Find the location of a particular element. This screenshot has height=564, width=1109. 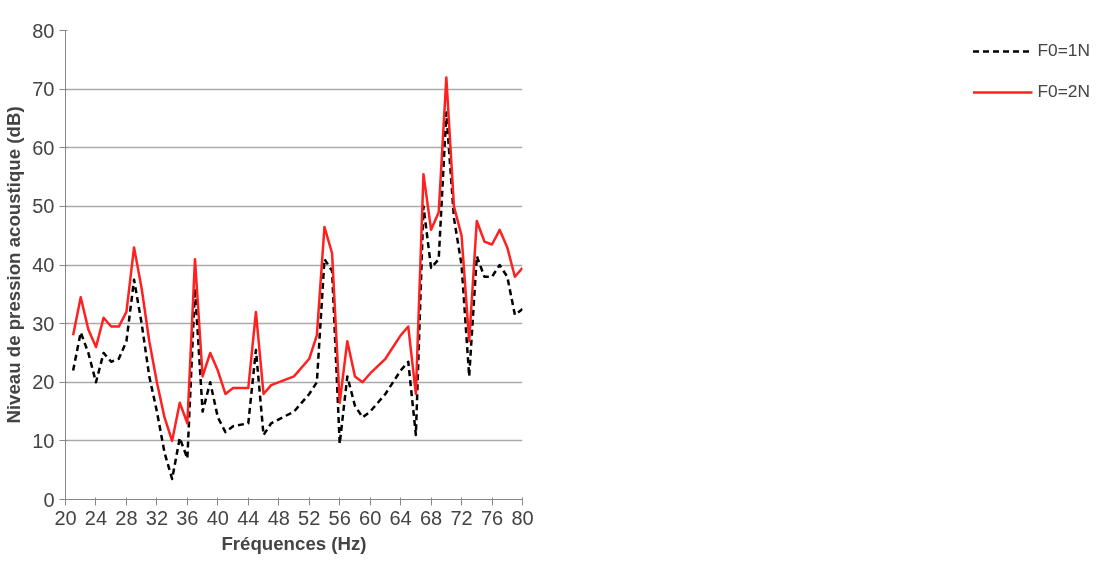

y-tick-label: 50 is located at coordinates (43, 206).